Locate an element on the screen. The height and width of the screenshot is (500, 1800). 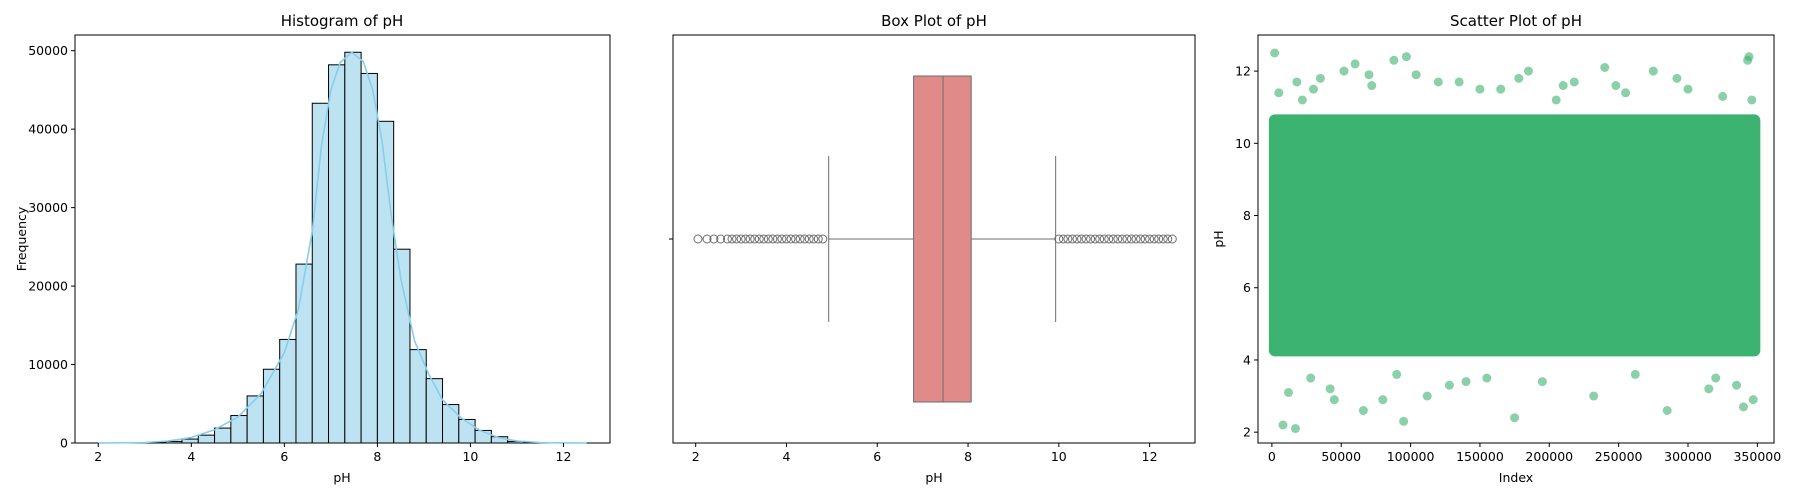
histogram-y-tick-label: 40000 is located at coordinates (48, 129).